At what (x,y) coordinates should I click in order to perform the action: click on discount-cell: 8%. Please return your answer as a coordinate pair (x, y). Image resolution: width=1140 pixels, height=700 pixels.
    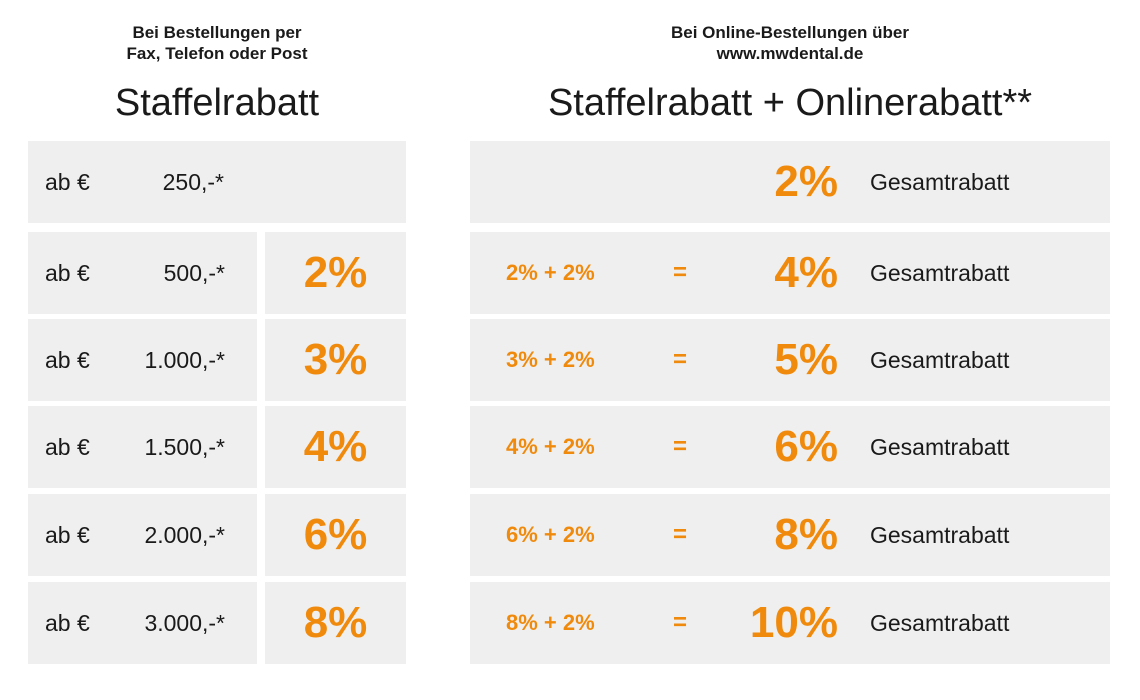
    Looking at the image, I should click on (335, 623).